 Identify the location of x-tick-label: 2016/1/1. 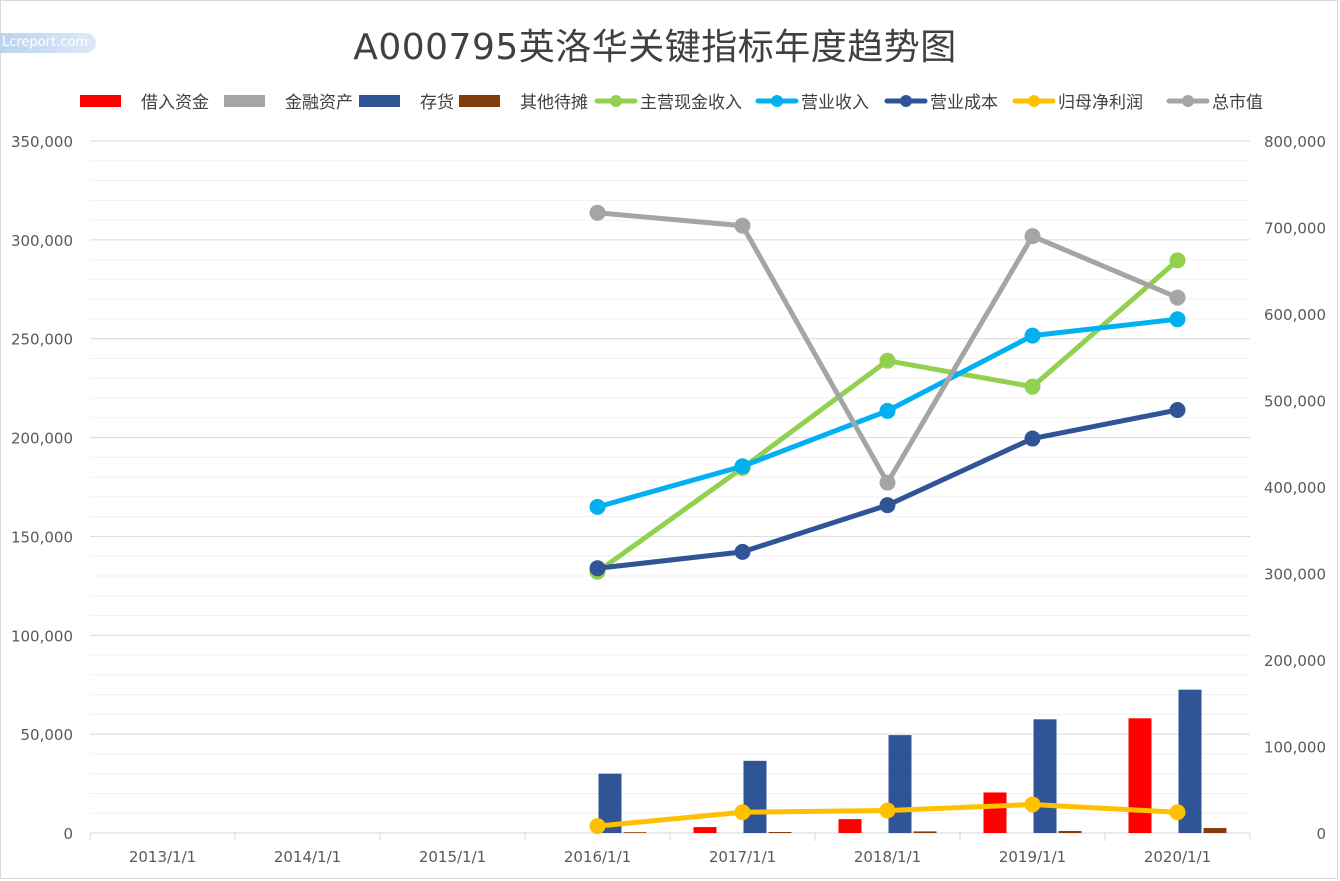
(597, 857).